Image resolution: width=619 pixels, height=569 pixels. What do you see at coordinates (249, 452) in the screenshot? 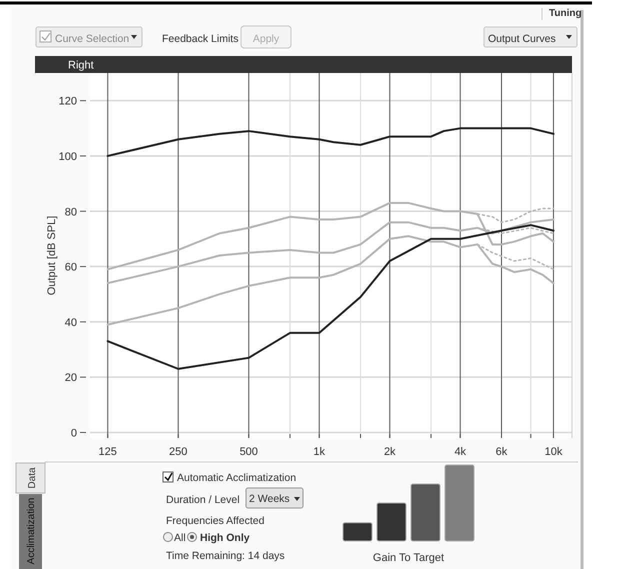
I see `x-tick-label: 500` at bounding box center [249, 452].